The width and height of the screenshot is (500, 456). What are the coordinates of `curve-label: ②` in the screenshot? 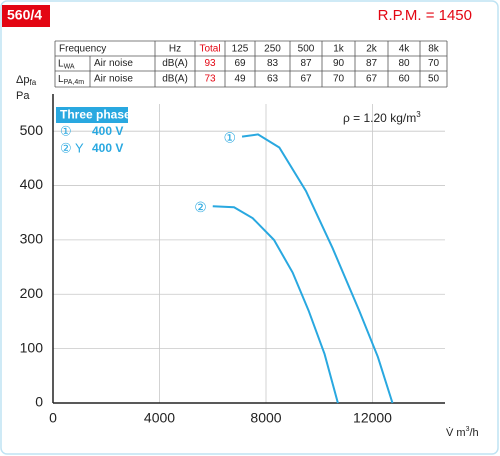 It's located at (200, 207).